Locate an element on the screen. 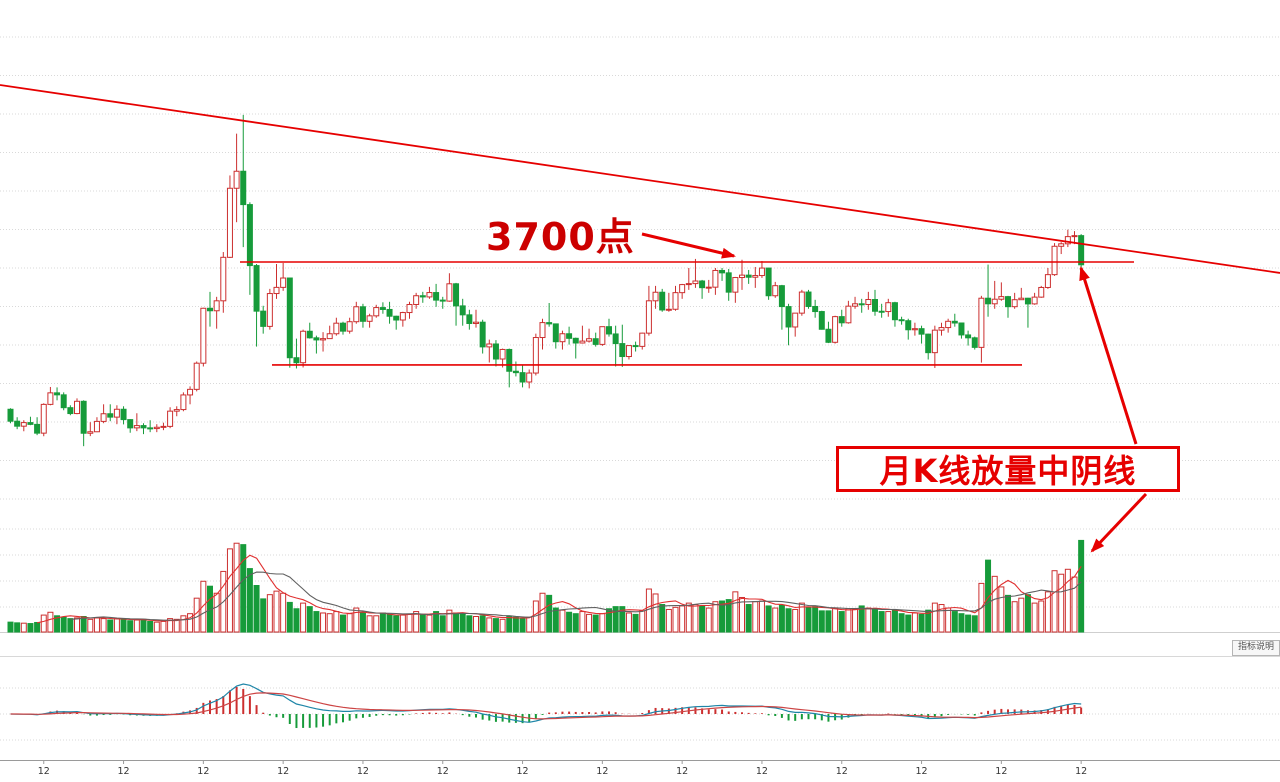  macd-group is located at coordinates (546, 706).